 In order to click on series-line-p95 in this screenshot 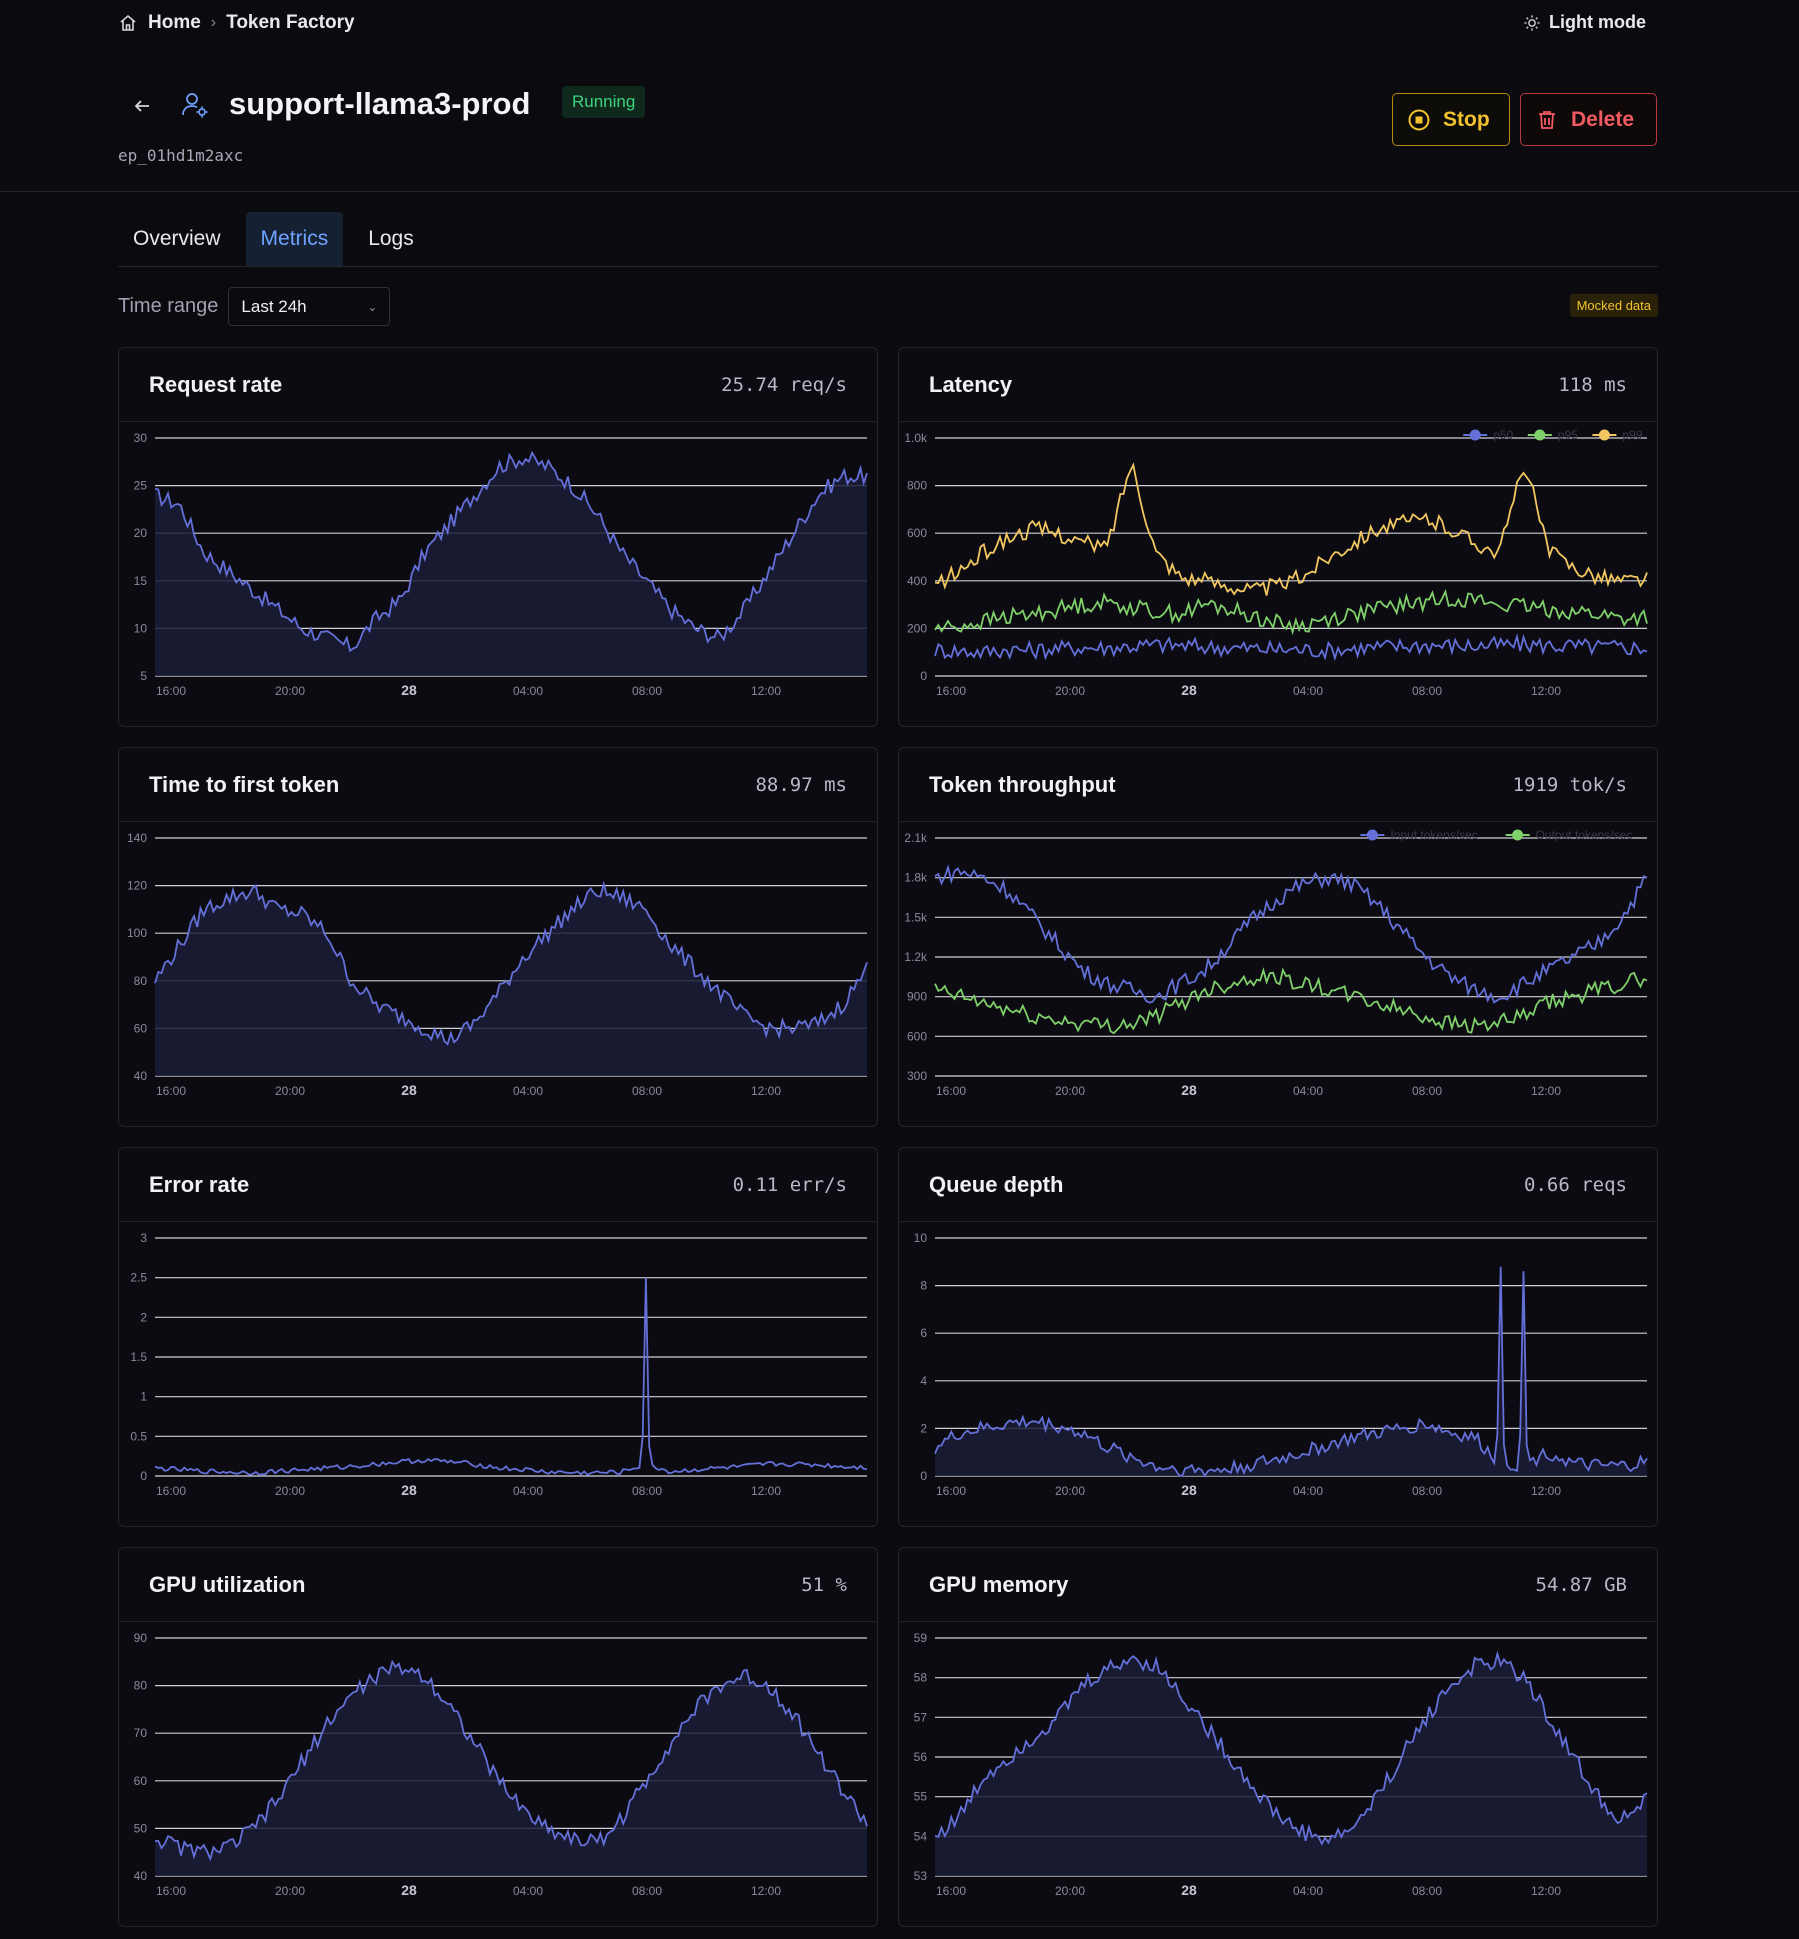, I will do `click(1291, 612)`.